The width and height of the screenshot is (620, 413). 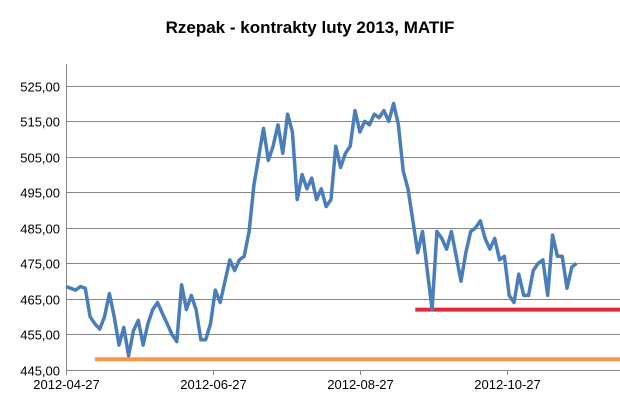 I want to click on x-tick-label: 2012-04-27, so click(x=66, y=384).